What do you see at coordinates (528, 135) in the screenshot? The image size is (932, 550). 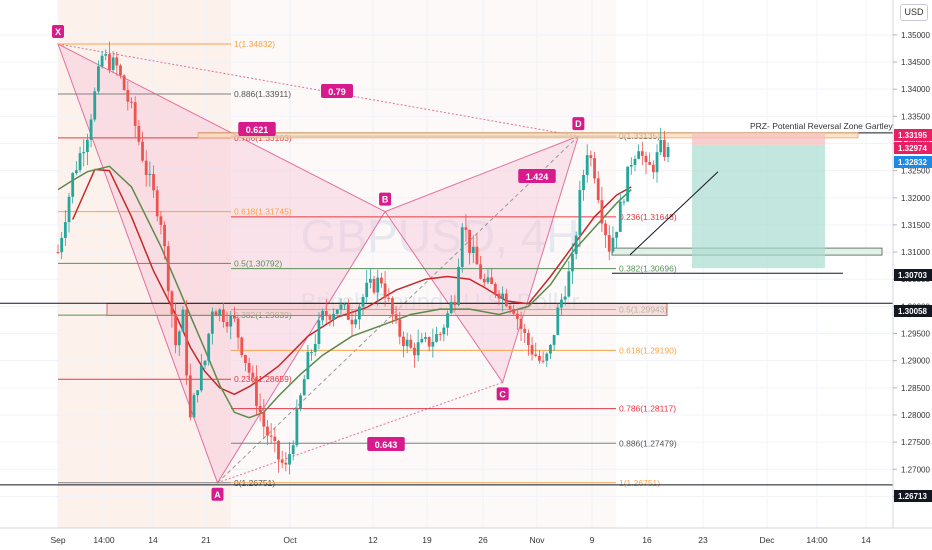 I see `prz-zone` at bounding box center [528, 135].